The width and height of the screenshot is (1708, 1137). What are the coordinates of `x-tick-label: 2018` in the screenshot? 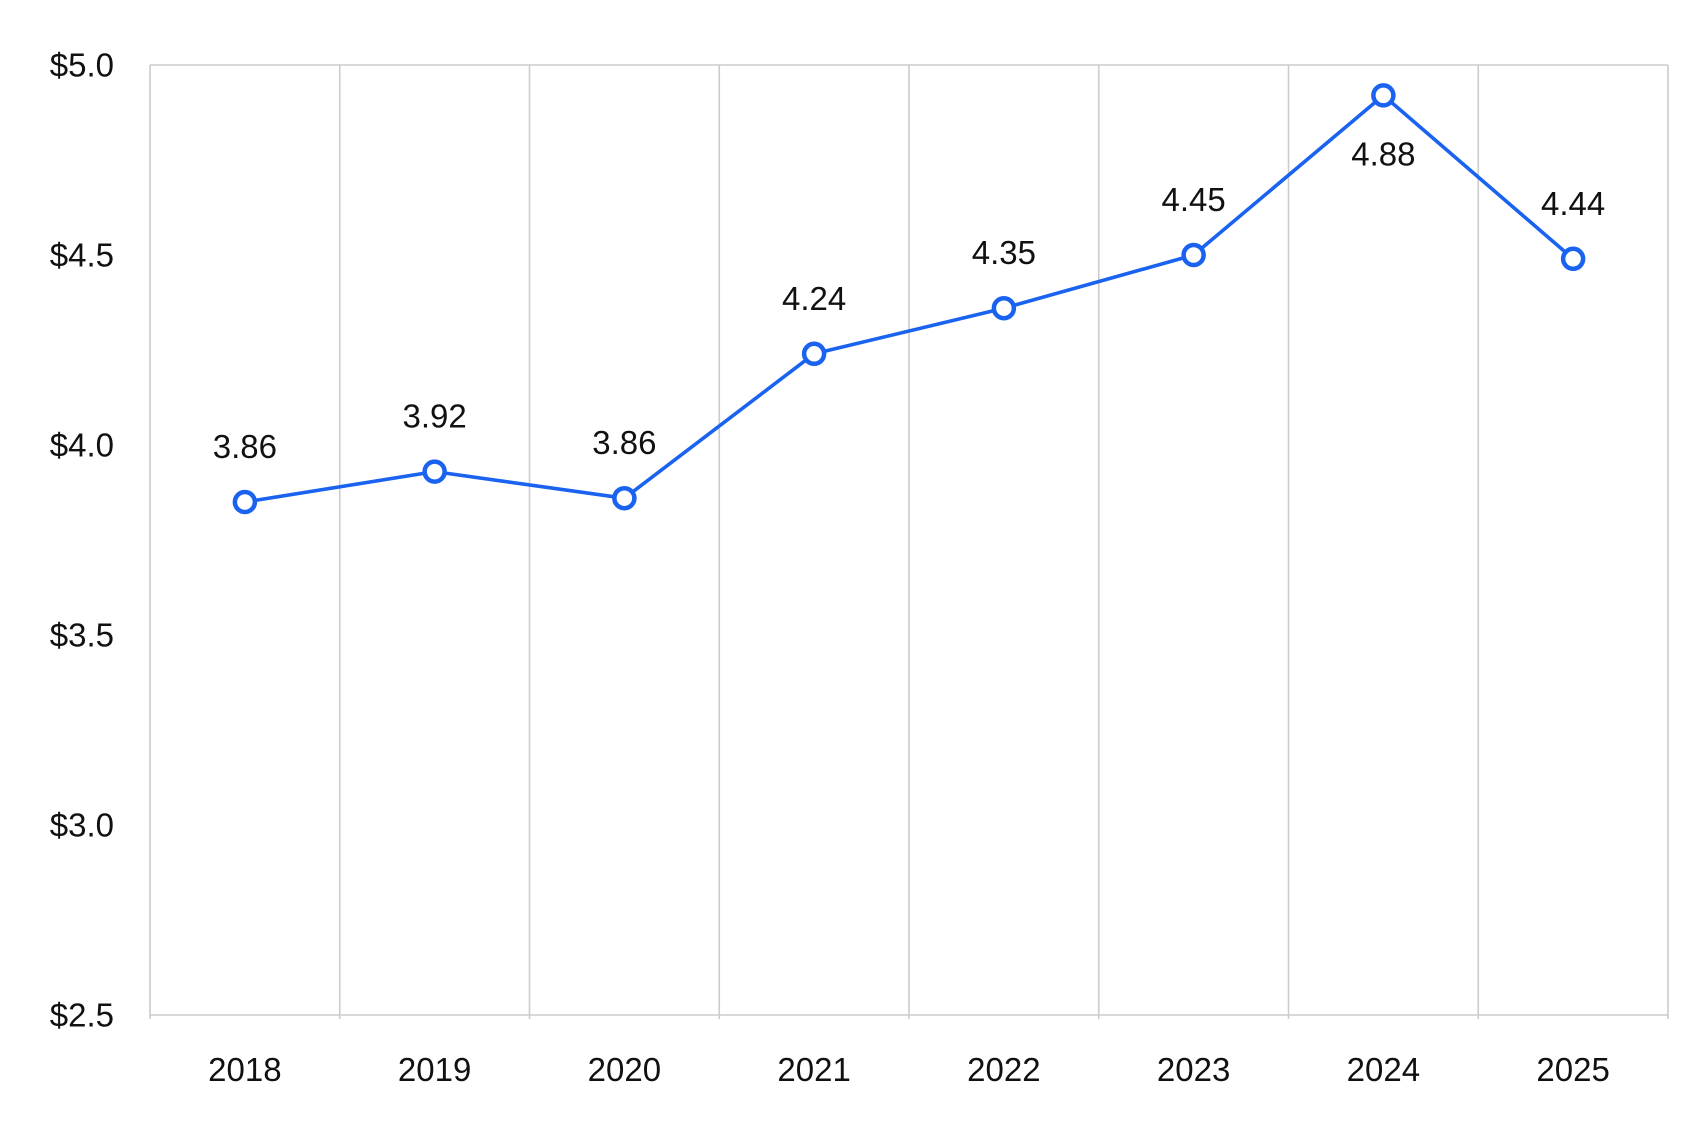 It's located at (244, 1069).